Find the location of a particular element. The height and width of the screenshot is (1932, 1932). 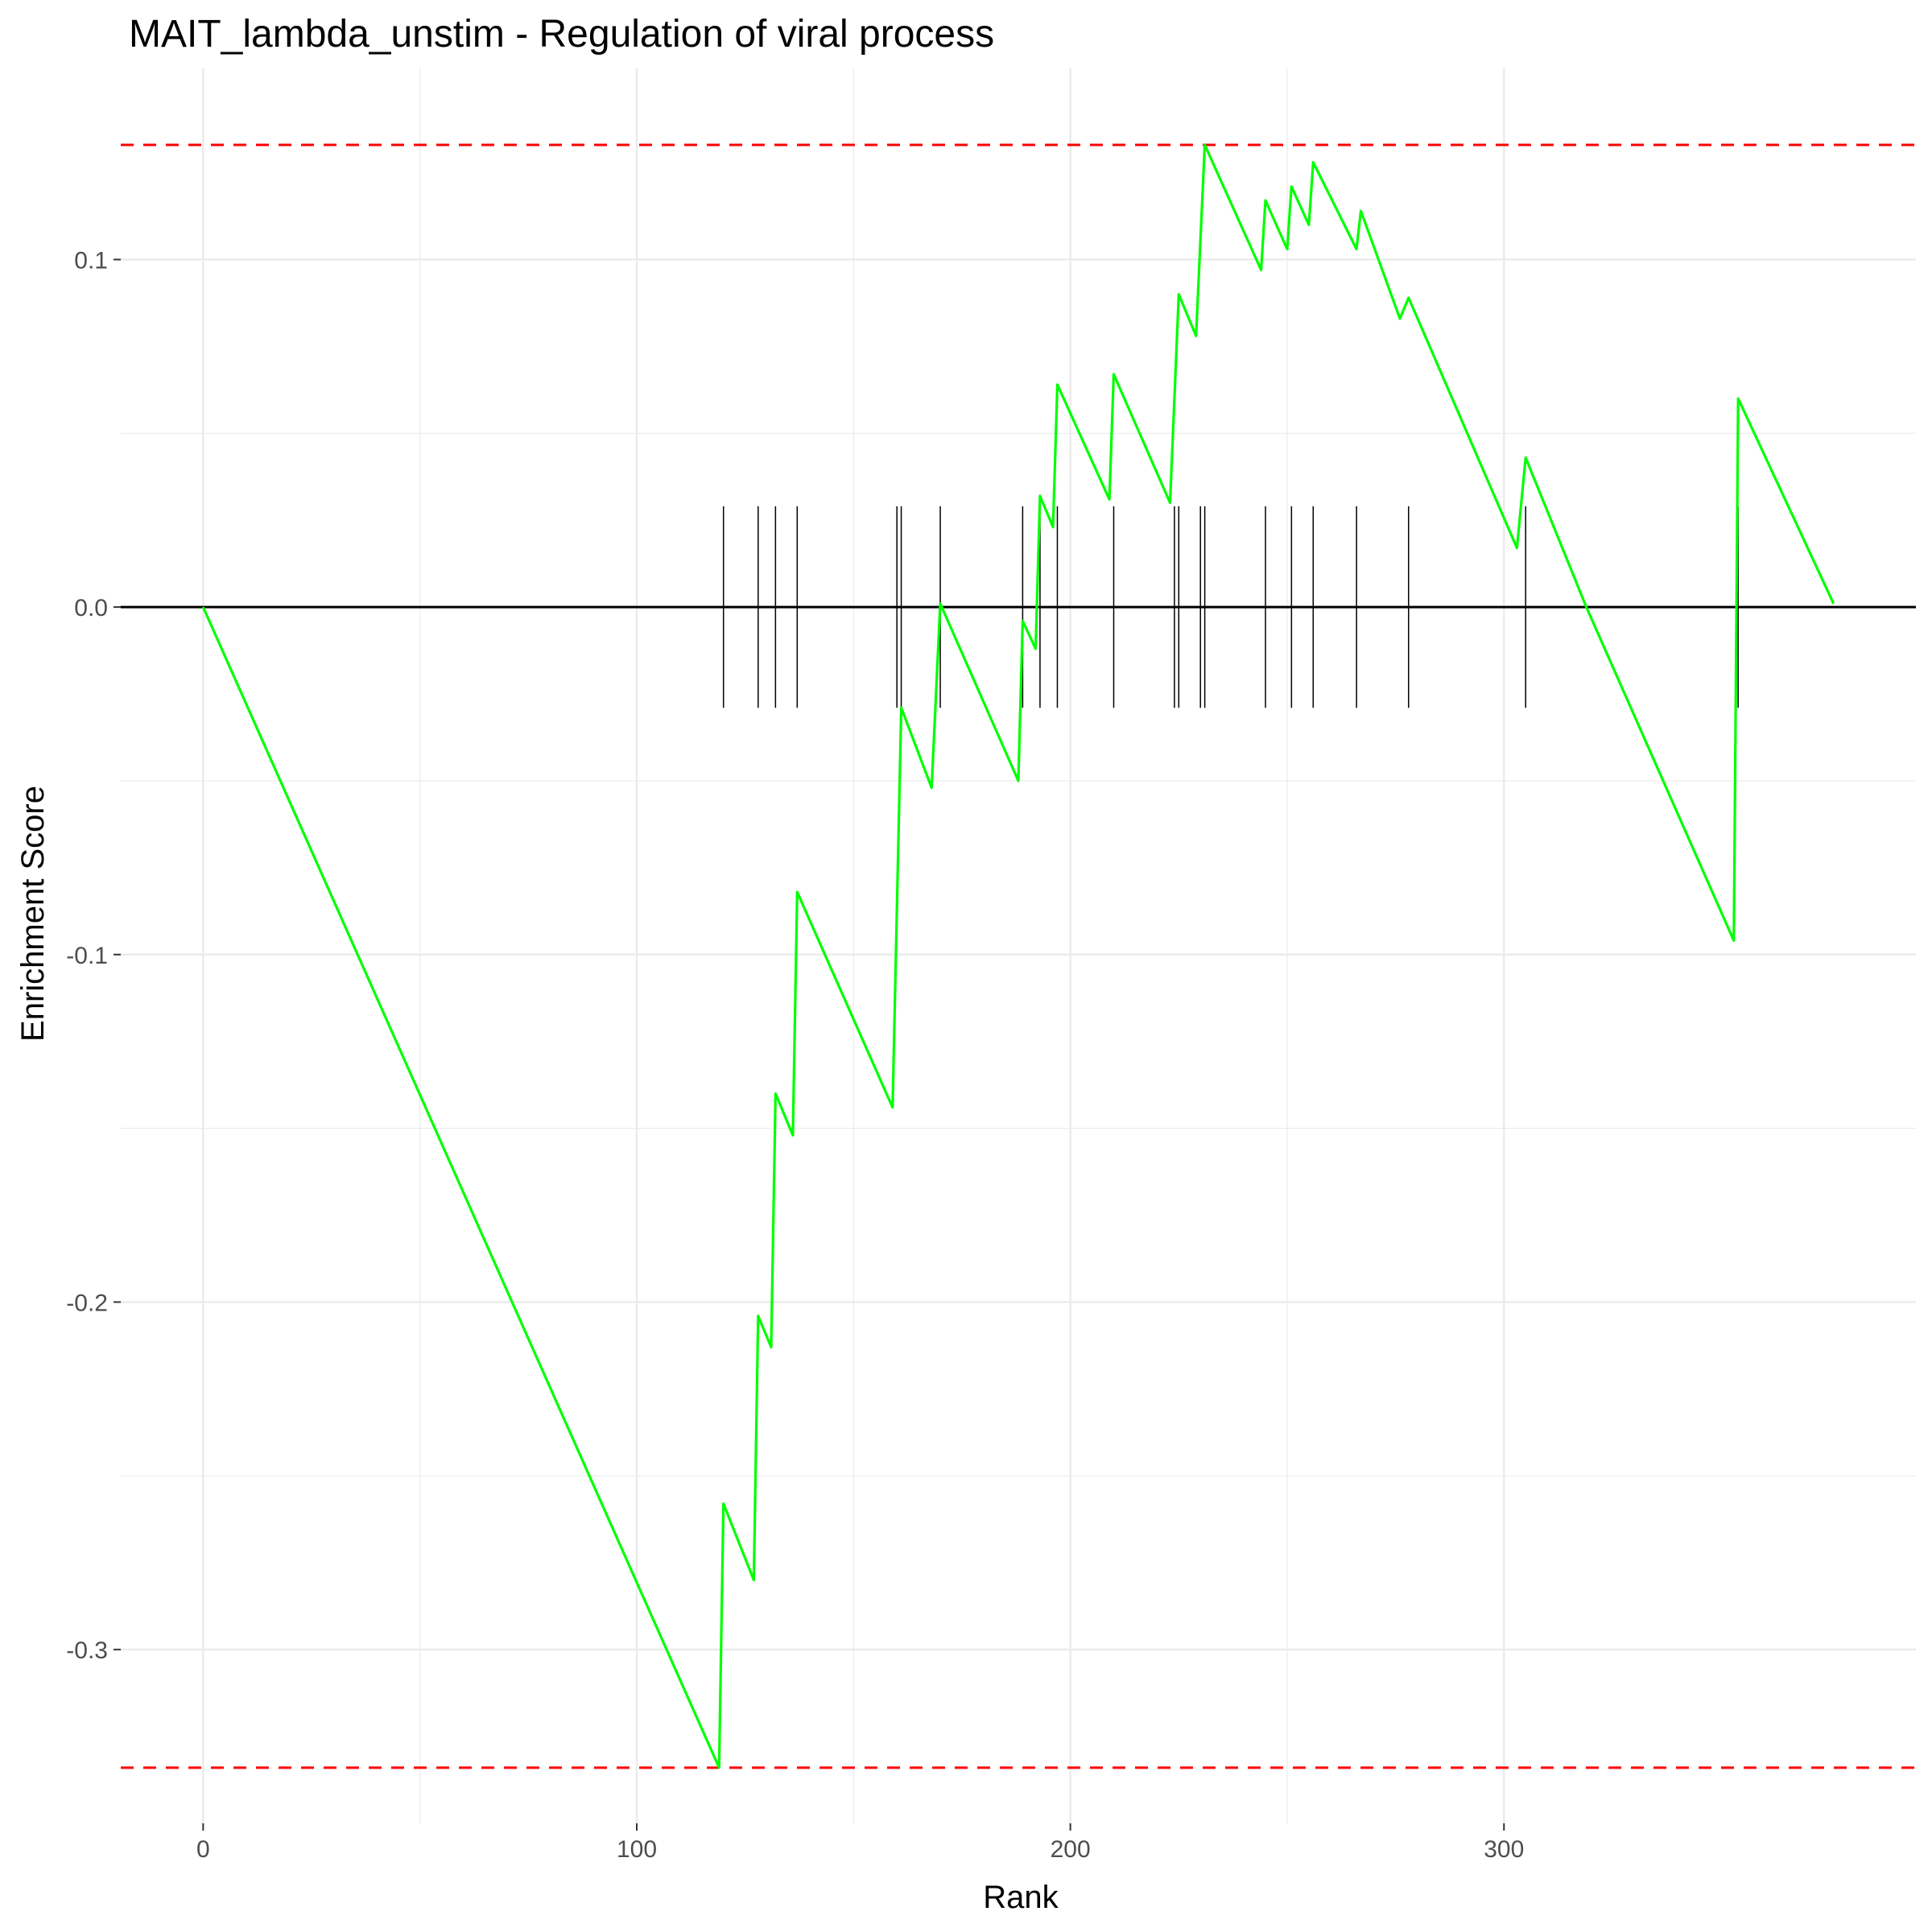

hit-ticks is located at coordinates (1230, 607).